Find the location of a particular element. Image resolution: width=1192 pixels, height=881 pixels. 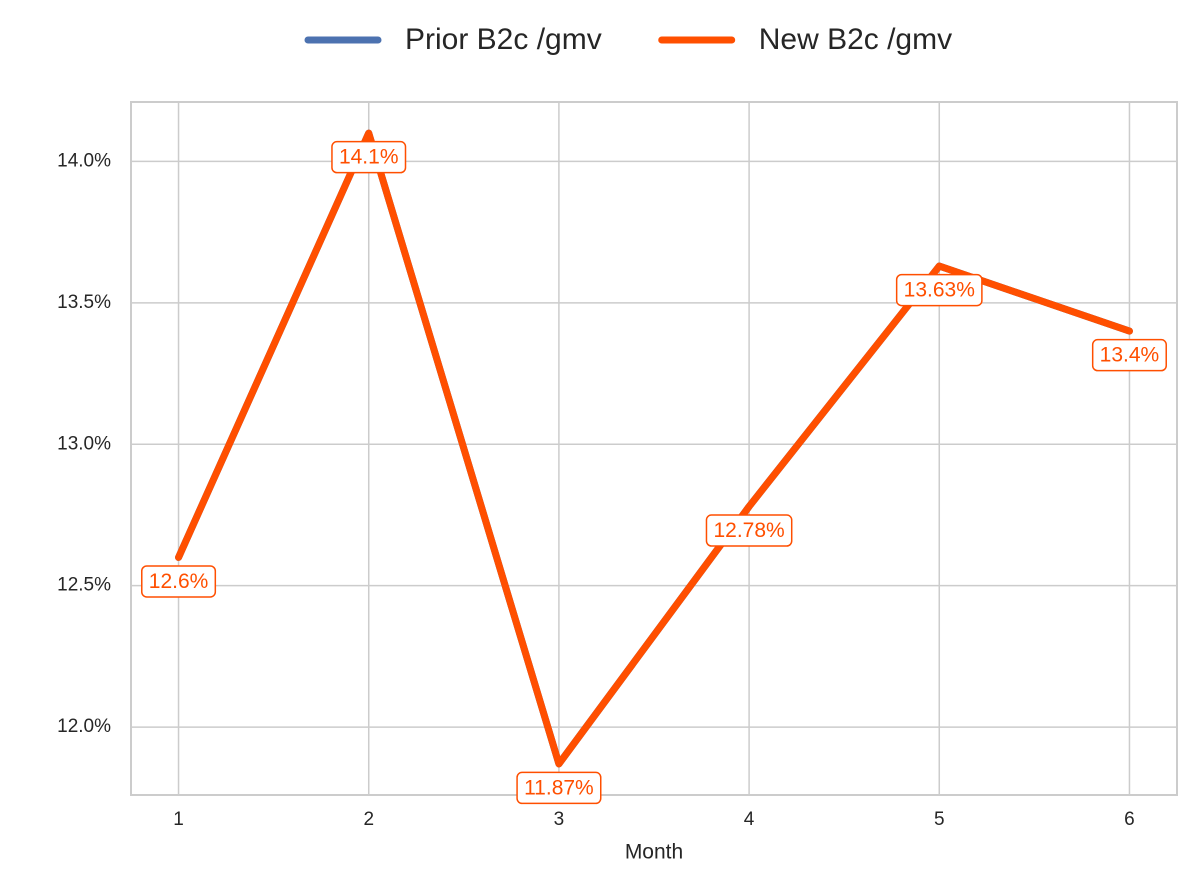

data-label: 11.87% is located at coordinates (559, 787).